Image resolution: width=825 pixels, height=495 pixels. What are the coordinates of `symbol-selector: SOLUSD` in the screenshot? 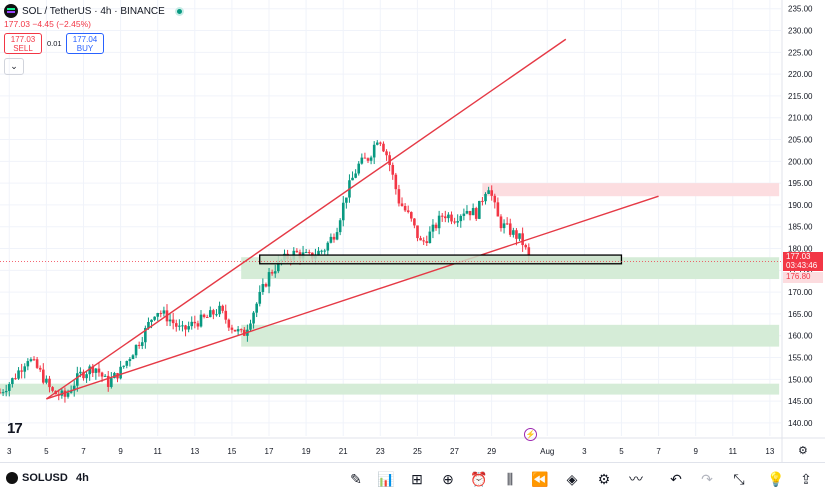 It's located at (37, 478).